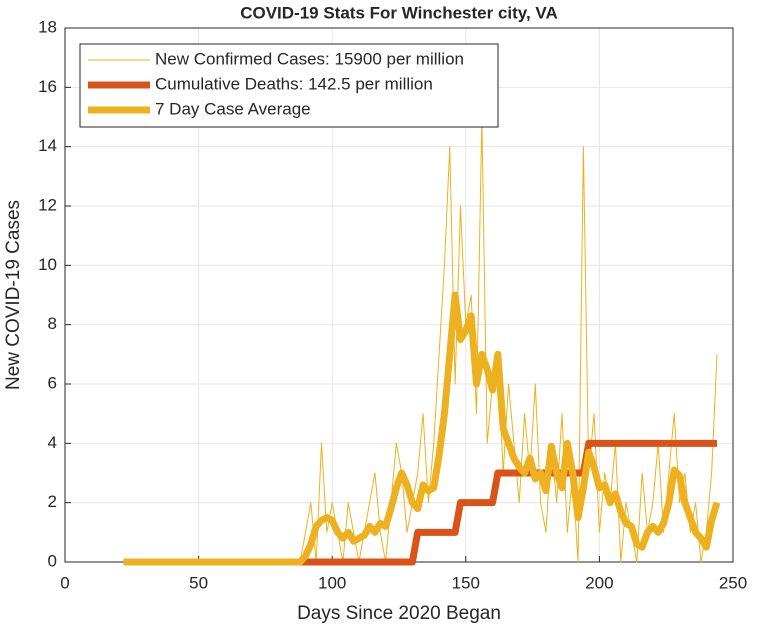  Describe the element at coordinates (13, 295) in the screenshot. I see `y-axis-label: New COVID-19 Cases` at that location.